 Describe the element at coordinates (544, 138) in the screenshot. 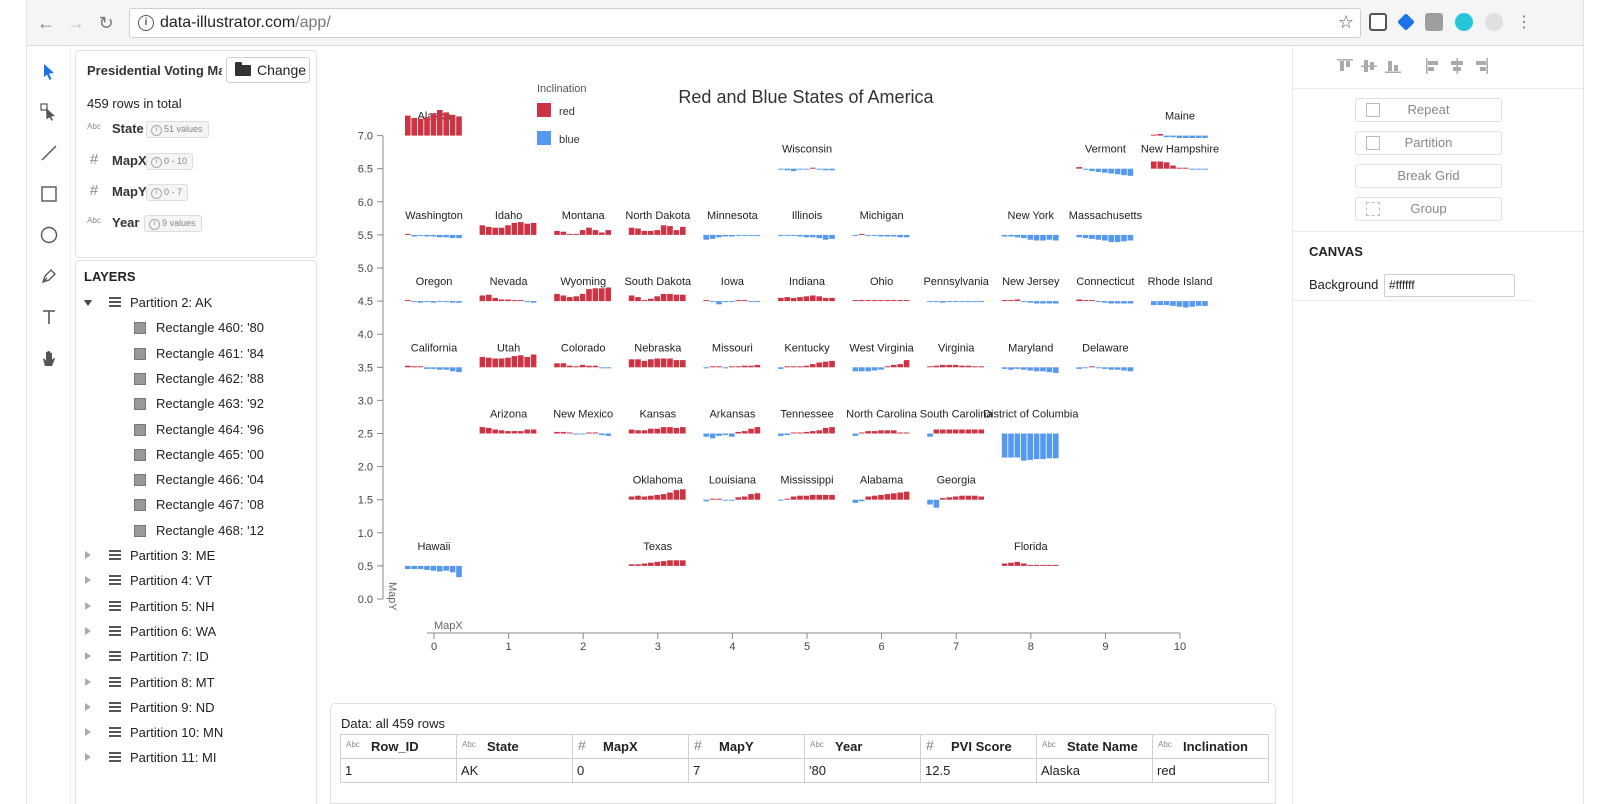

I see `legend-swatch-blue` at that location.